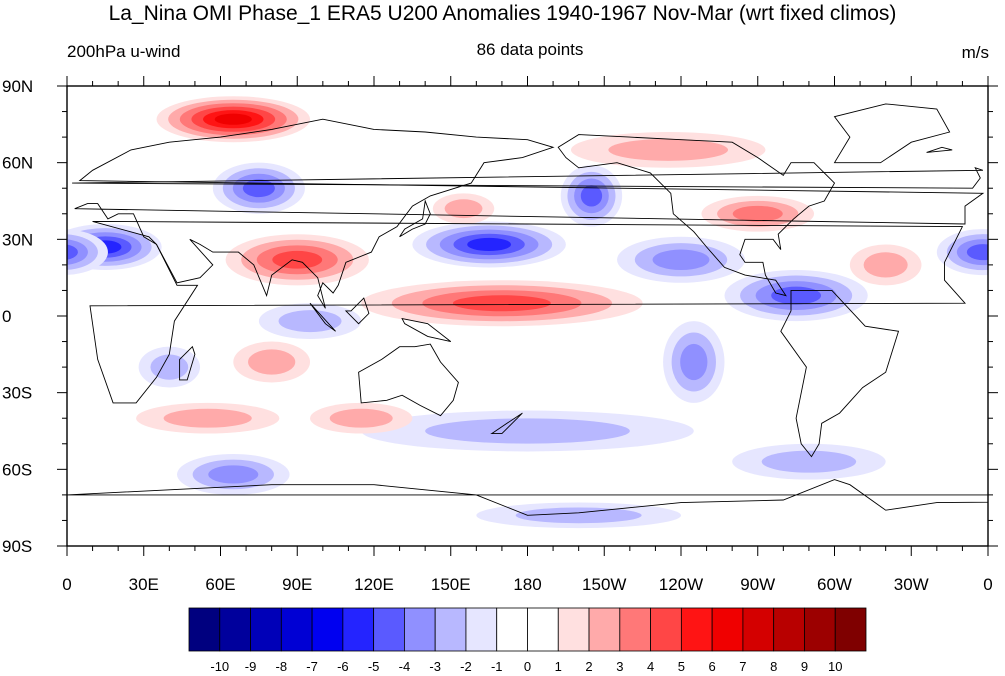 This screenshot has height=676, width=1005. Describe the element at coordinates (619, 666) in the screenshot. I see `colorbar-label: 3` at that location.